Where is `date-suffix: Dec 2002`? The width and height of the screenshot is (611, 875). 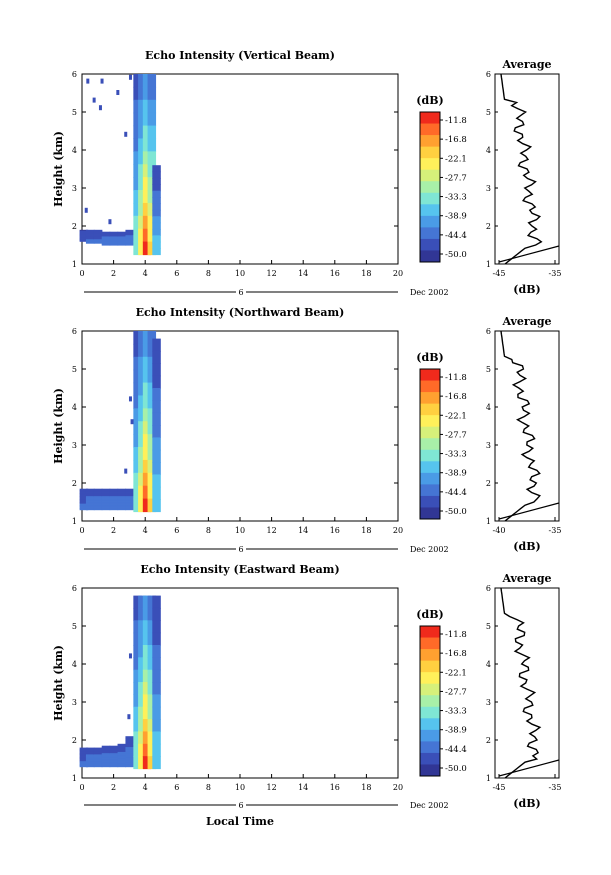
date-suffix: Dec 2002 is located at coordinates (429, 805).